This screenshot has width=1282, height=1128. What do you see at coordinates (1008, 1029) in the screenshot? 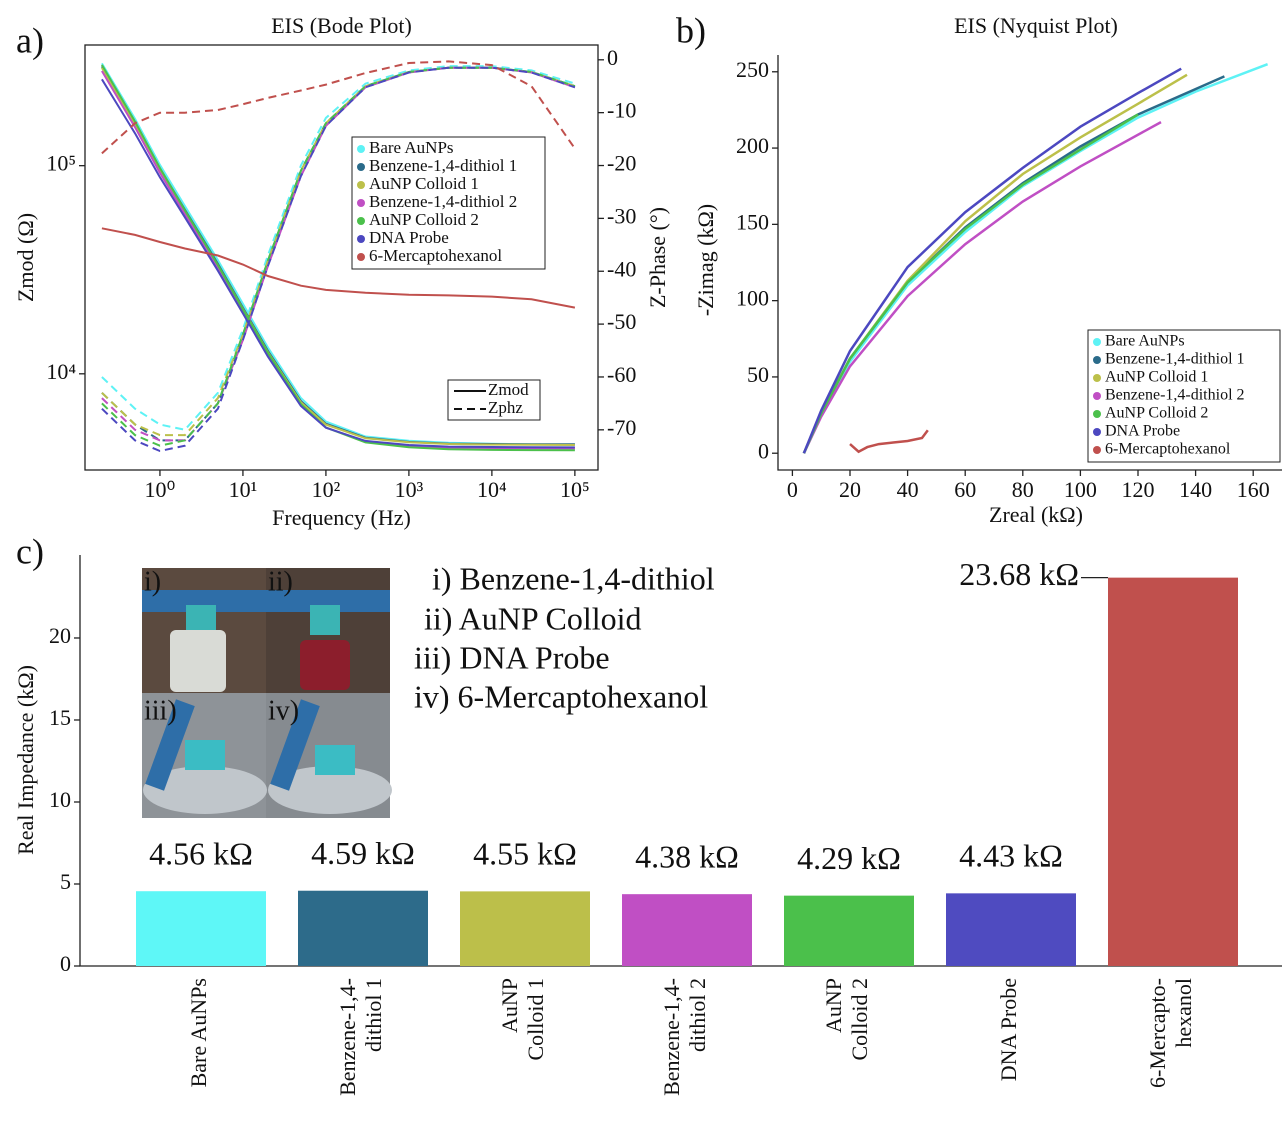
I see `x-tick-label: DNA Probe` at bounding box center [1008, 1029].